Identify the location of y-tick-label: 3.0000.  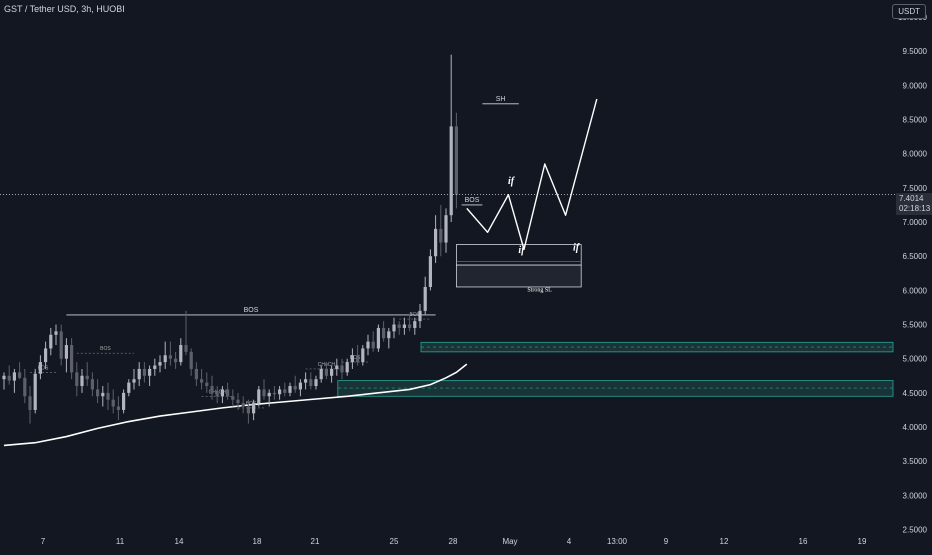
(915, 495).